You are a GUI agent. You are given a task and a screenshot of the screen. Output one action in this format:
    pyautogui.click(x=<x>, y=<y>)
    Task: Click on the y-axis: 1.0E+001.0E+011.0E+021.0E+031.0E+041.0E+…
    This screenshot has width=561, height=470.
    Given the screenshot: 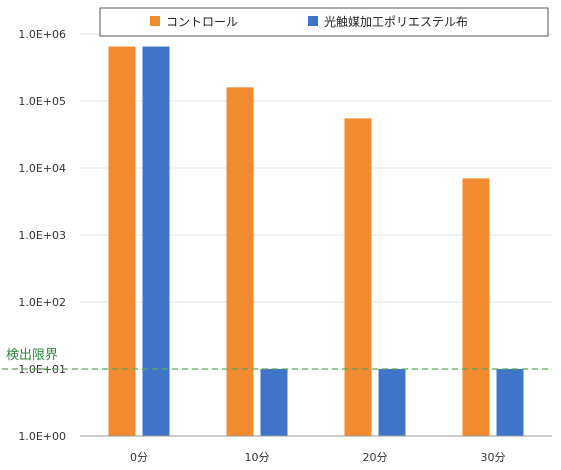 What is the action you would take?
    pyautogui.click(x=42, y=235)
    